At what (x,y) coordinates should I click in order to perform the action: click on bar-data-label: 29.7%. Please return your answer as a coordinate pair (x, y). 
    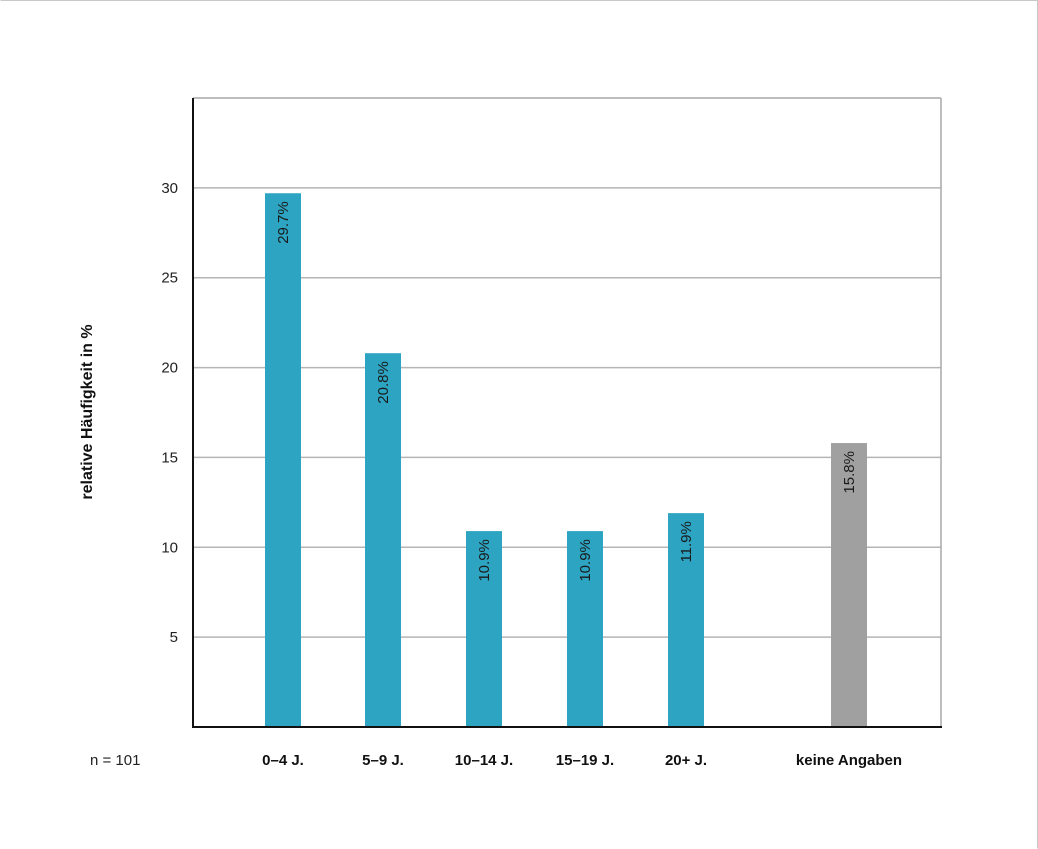
    Looking at the image, I should click on (283, 222).